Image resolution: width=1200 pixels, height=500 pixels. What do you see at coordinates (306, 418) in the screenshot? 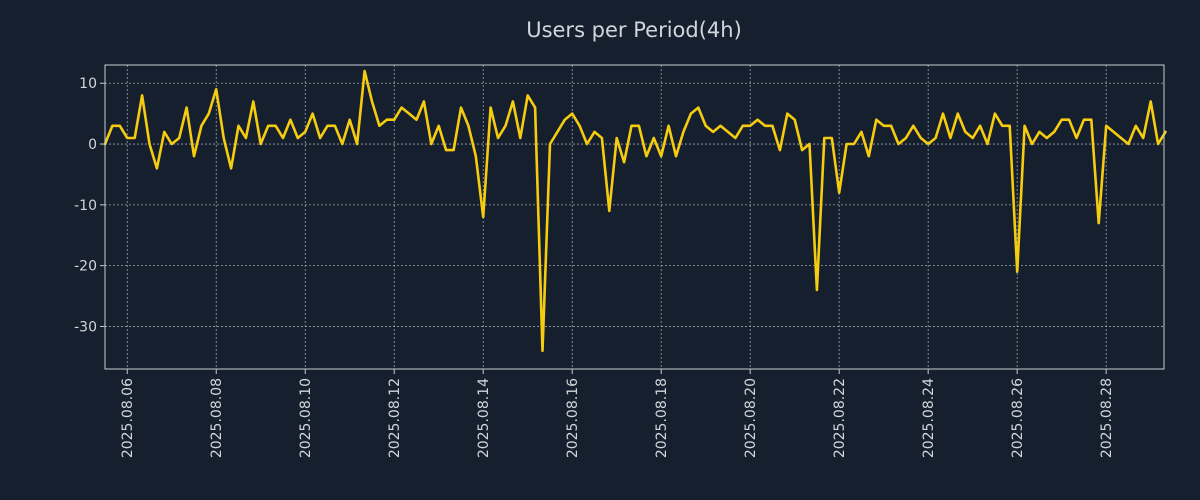
I see `x-tick-label: 2025.08.10` at bounding box center [306, 418].